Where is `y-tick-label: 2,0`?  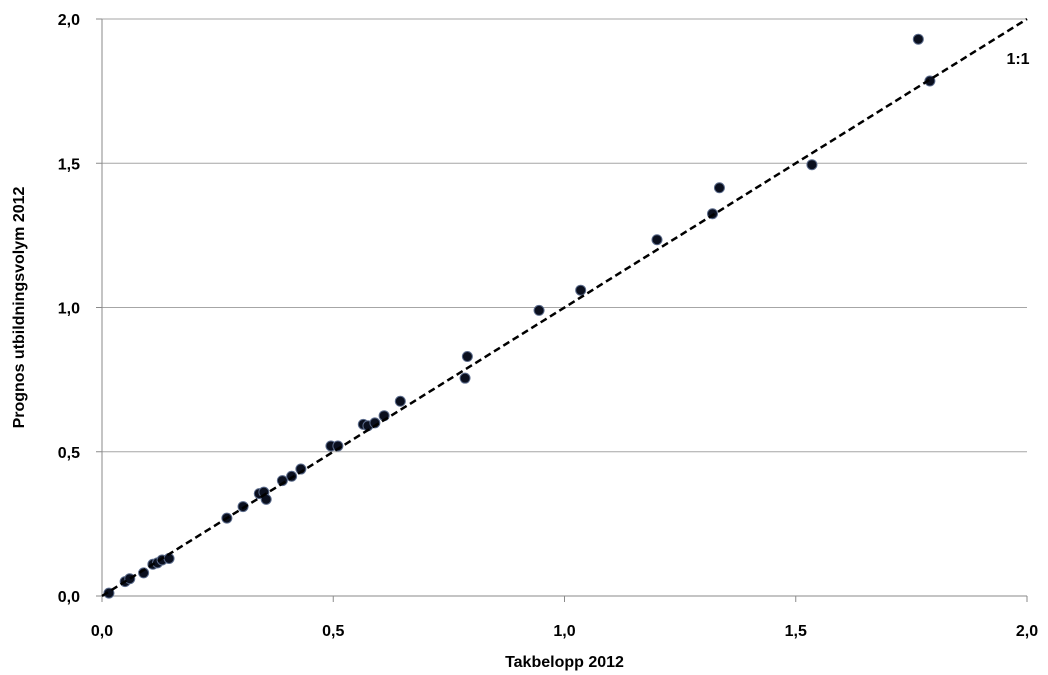
y-tick-label: 2,0 is located at coordinates (69, 20).